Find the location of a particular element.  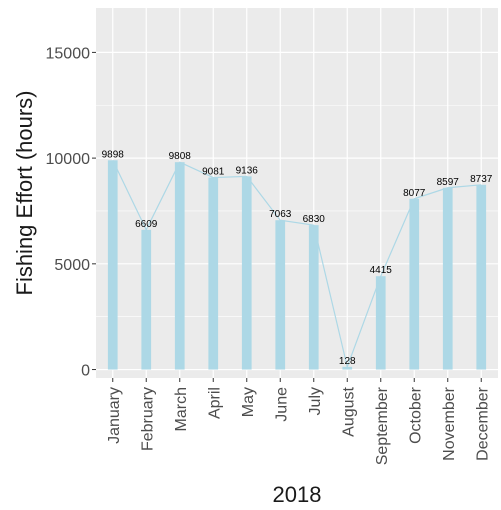

bar-january is located at coordinates (112, 265).